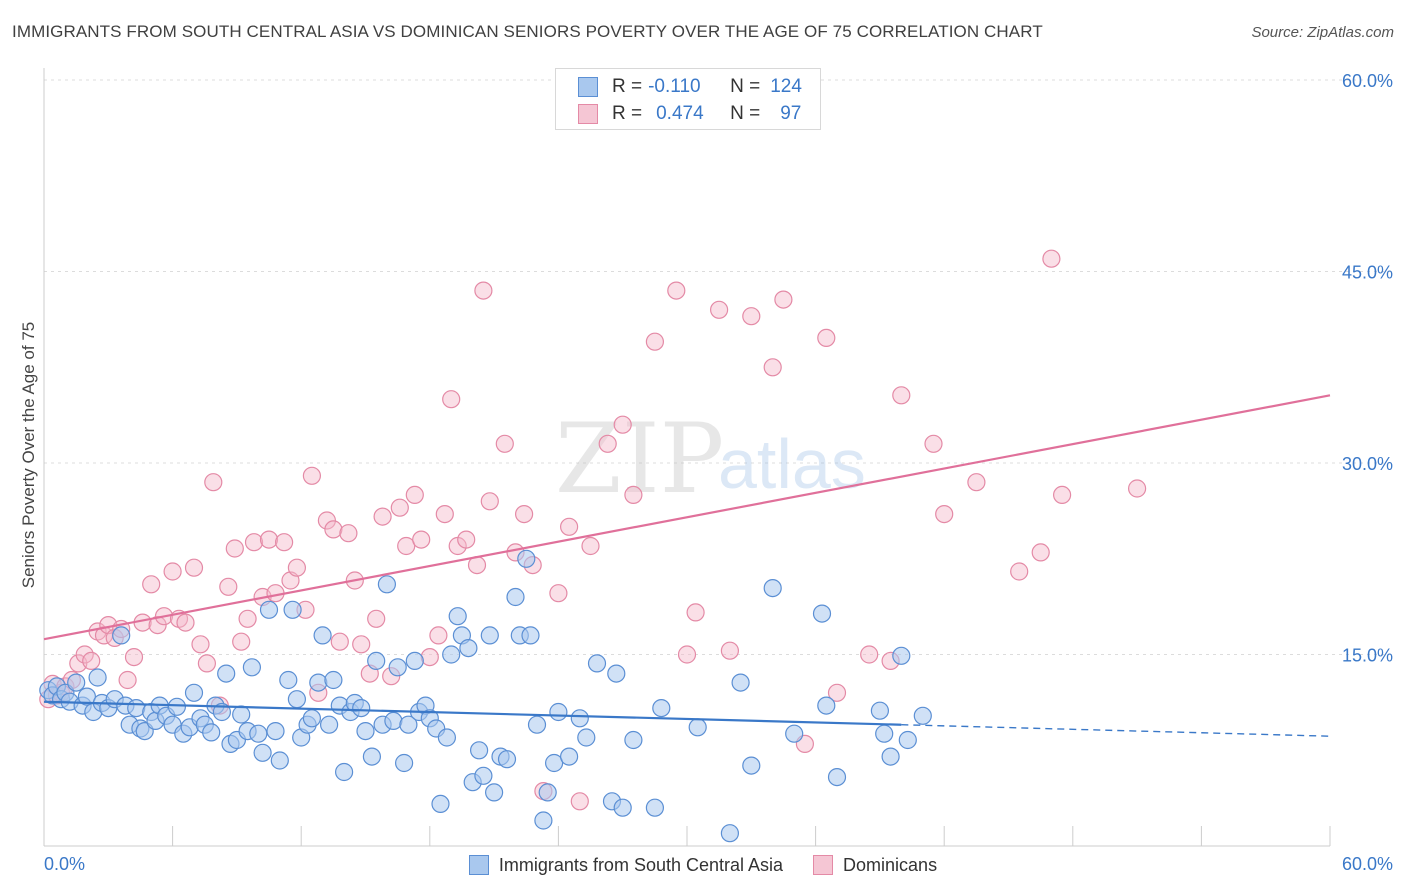  Describe the element at coordinates (625, 865) in the screenshot. I see `legend-item-south-central-asia: Immigrants from South Central Asia` at that location.